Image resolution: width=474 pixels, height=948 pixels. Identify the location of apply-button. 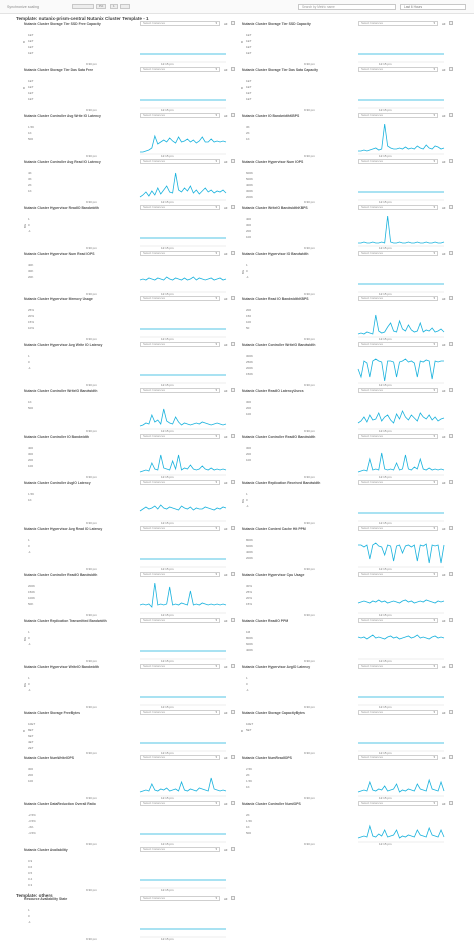
(125, 6).